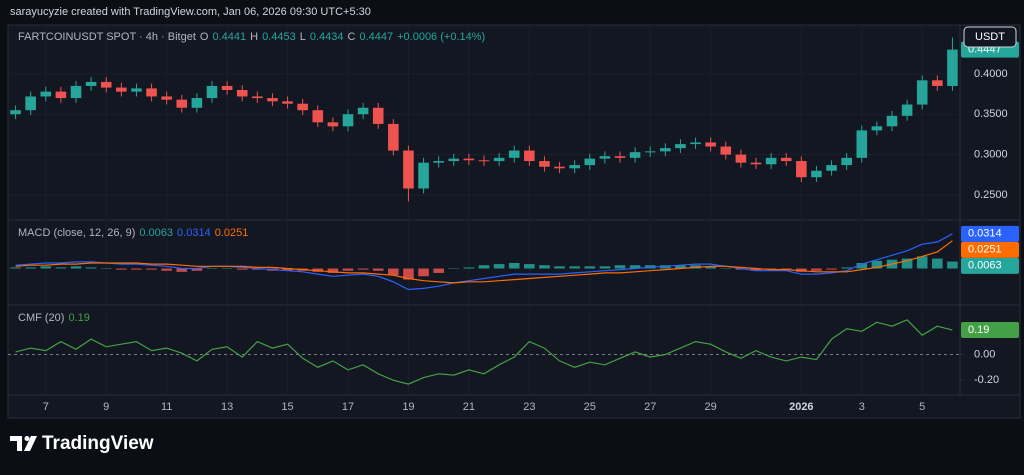  Describe the element at coordinates (484, 352) in the screenshot. I see `cmf-line` at that location.